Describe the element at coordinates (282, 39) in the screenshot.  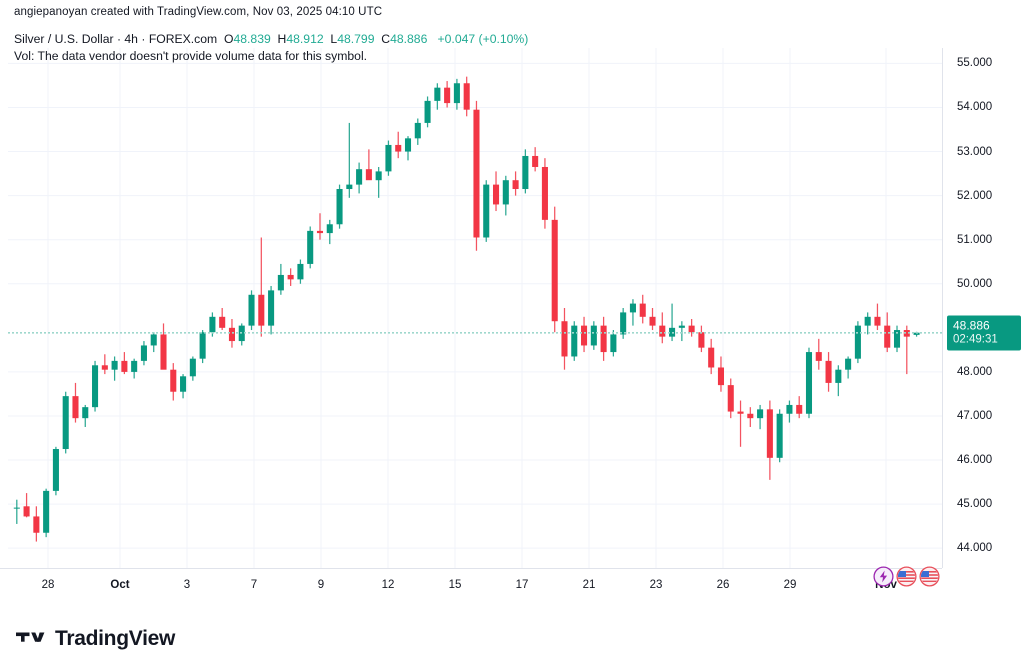
I see `high-key: H` at that location.